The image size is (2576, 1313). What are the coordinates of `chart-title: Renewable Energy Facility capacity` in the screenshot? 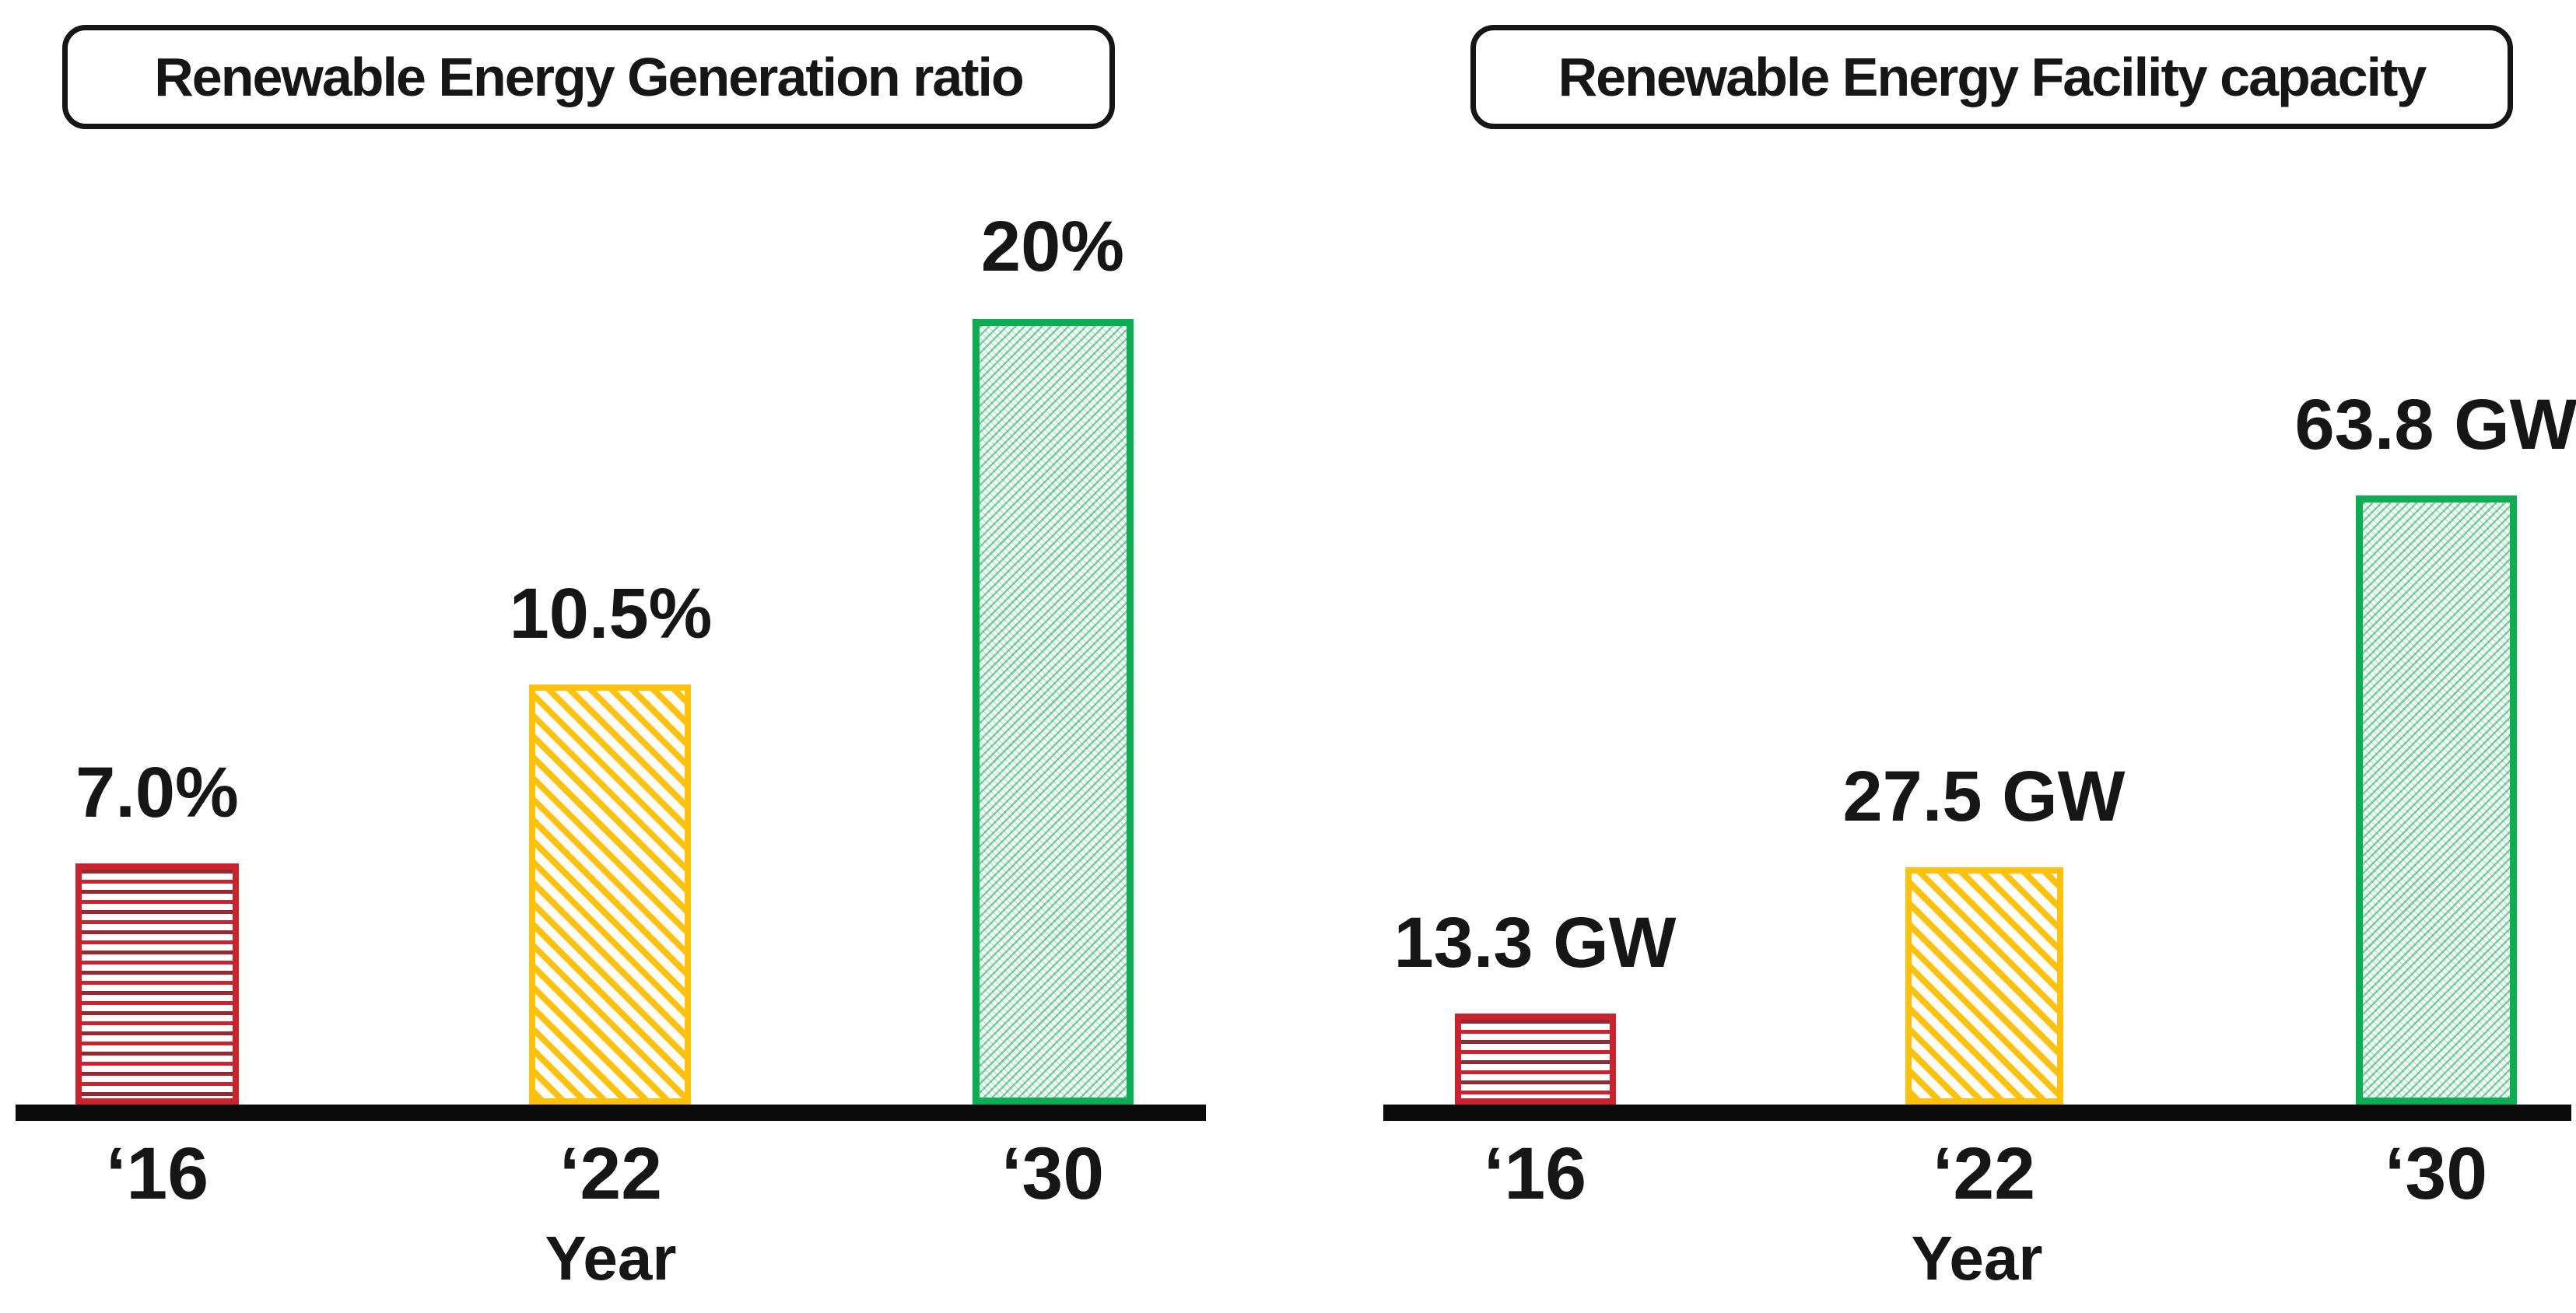 It's located at (1992, 77).